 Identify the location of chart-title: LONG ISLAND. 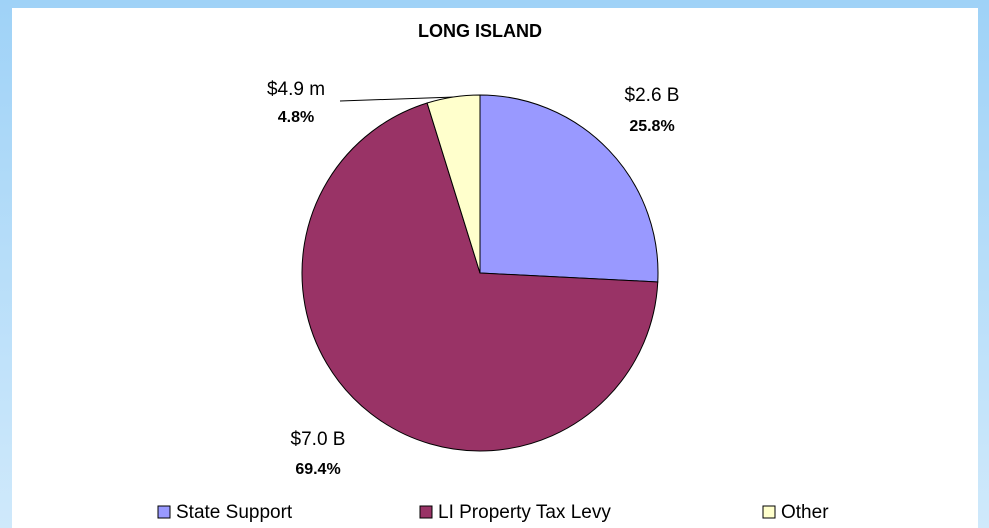
(480, 31).